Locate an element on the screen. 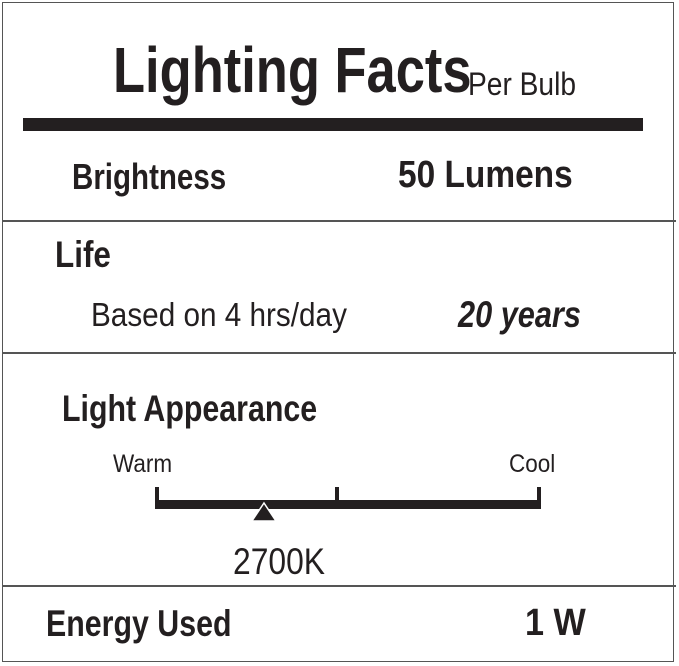  temperature-marker-icon is located at coordinates (264, 511).